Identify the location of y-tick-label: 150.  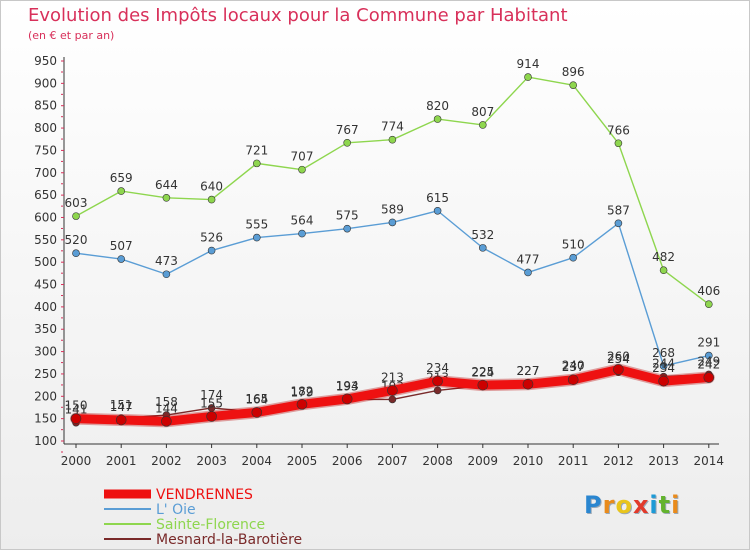
(45, 419).